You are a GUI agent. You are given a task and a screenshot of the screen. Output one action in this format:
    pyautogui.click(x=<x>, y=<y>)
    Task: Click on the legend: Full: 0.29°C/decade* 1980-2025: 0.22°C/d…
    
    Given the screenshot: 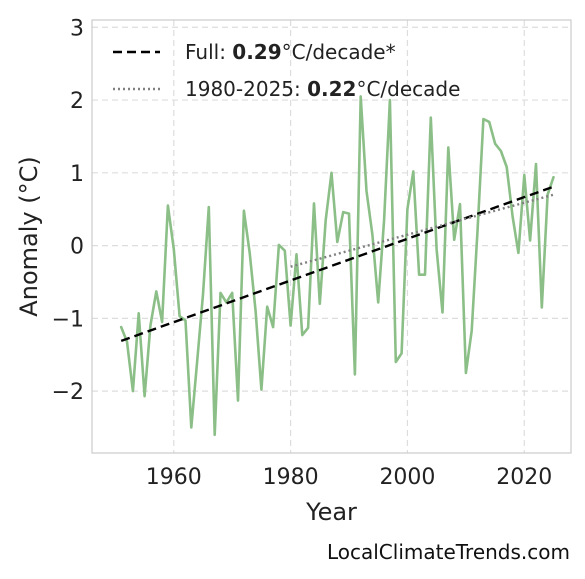 What is the action you would take?
    pyautogui.click(x=286, y=70)
    